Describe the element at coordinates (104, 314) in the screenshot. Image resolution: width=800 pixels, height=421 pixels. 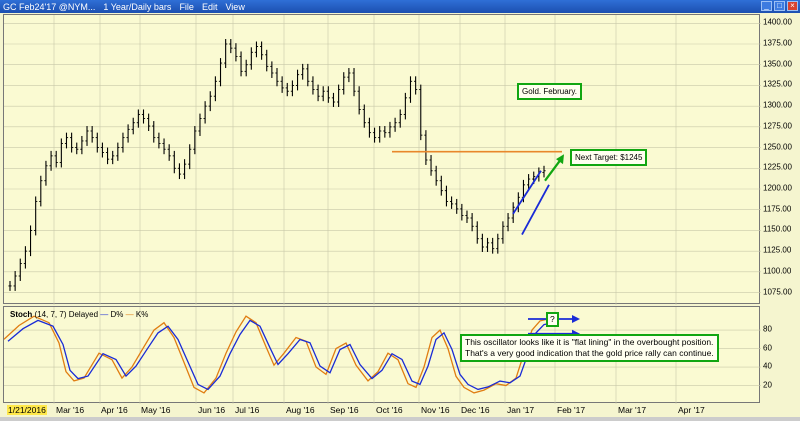
I see `legend-d-swatch: —` at that location.